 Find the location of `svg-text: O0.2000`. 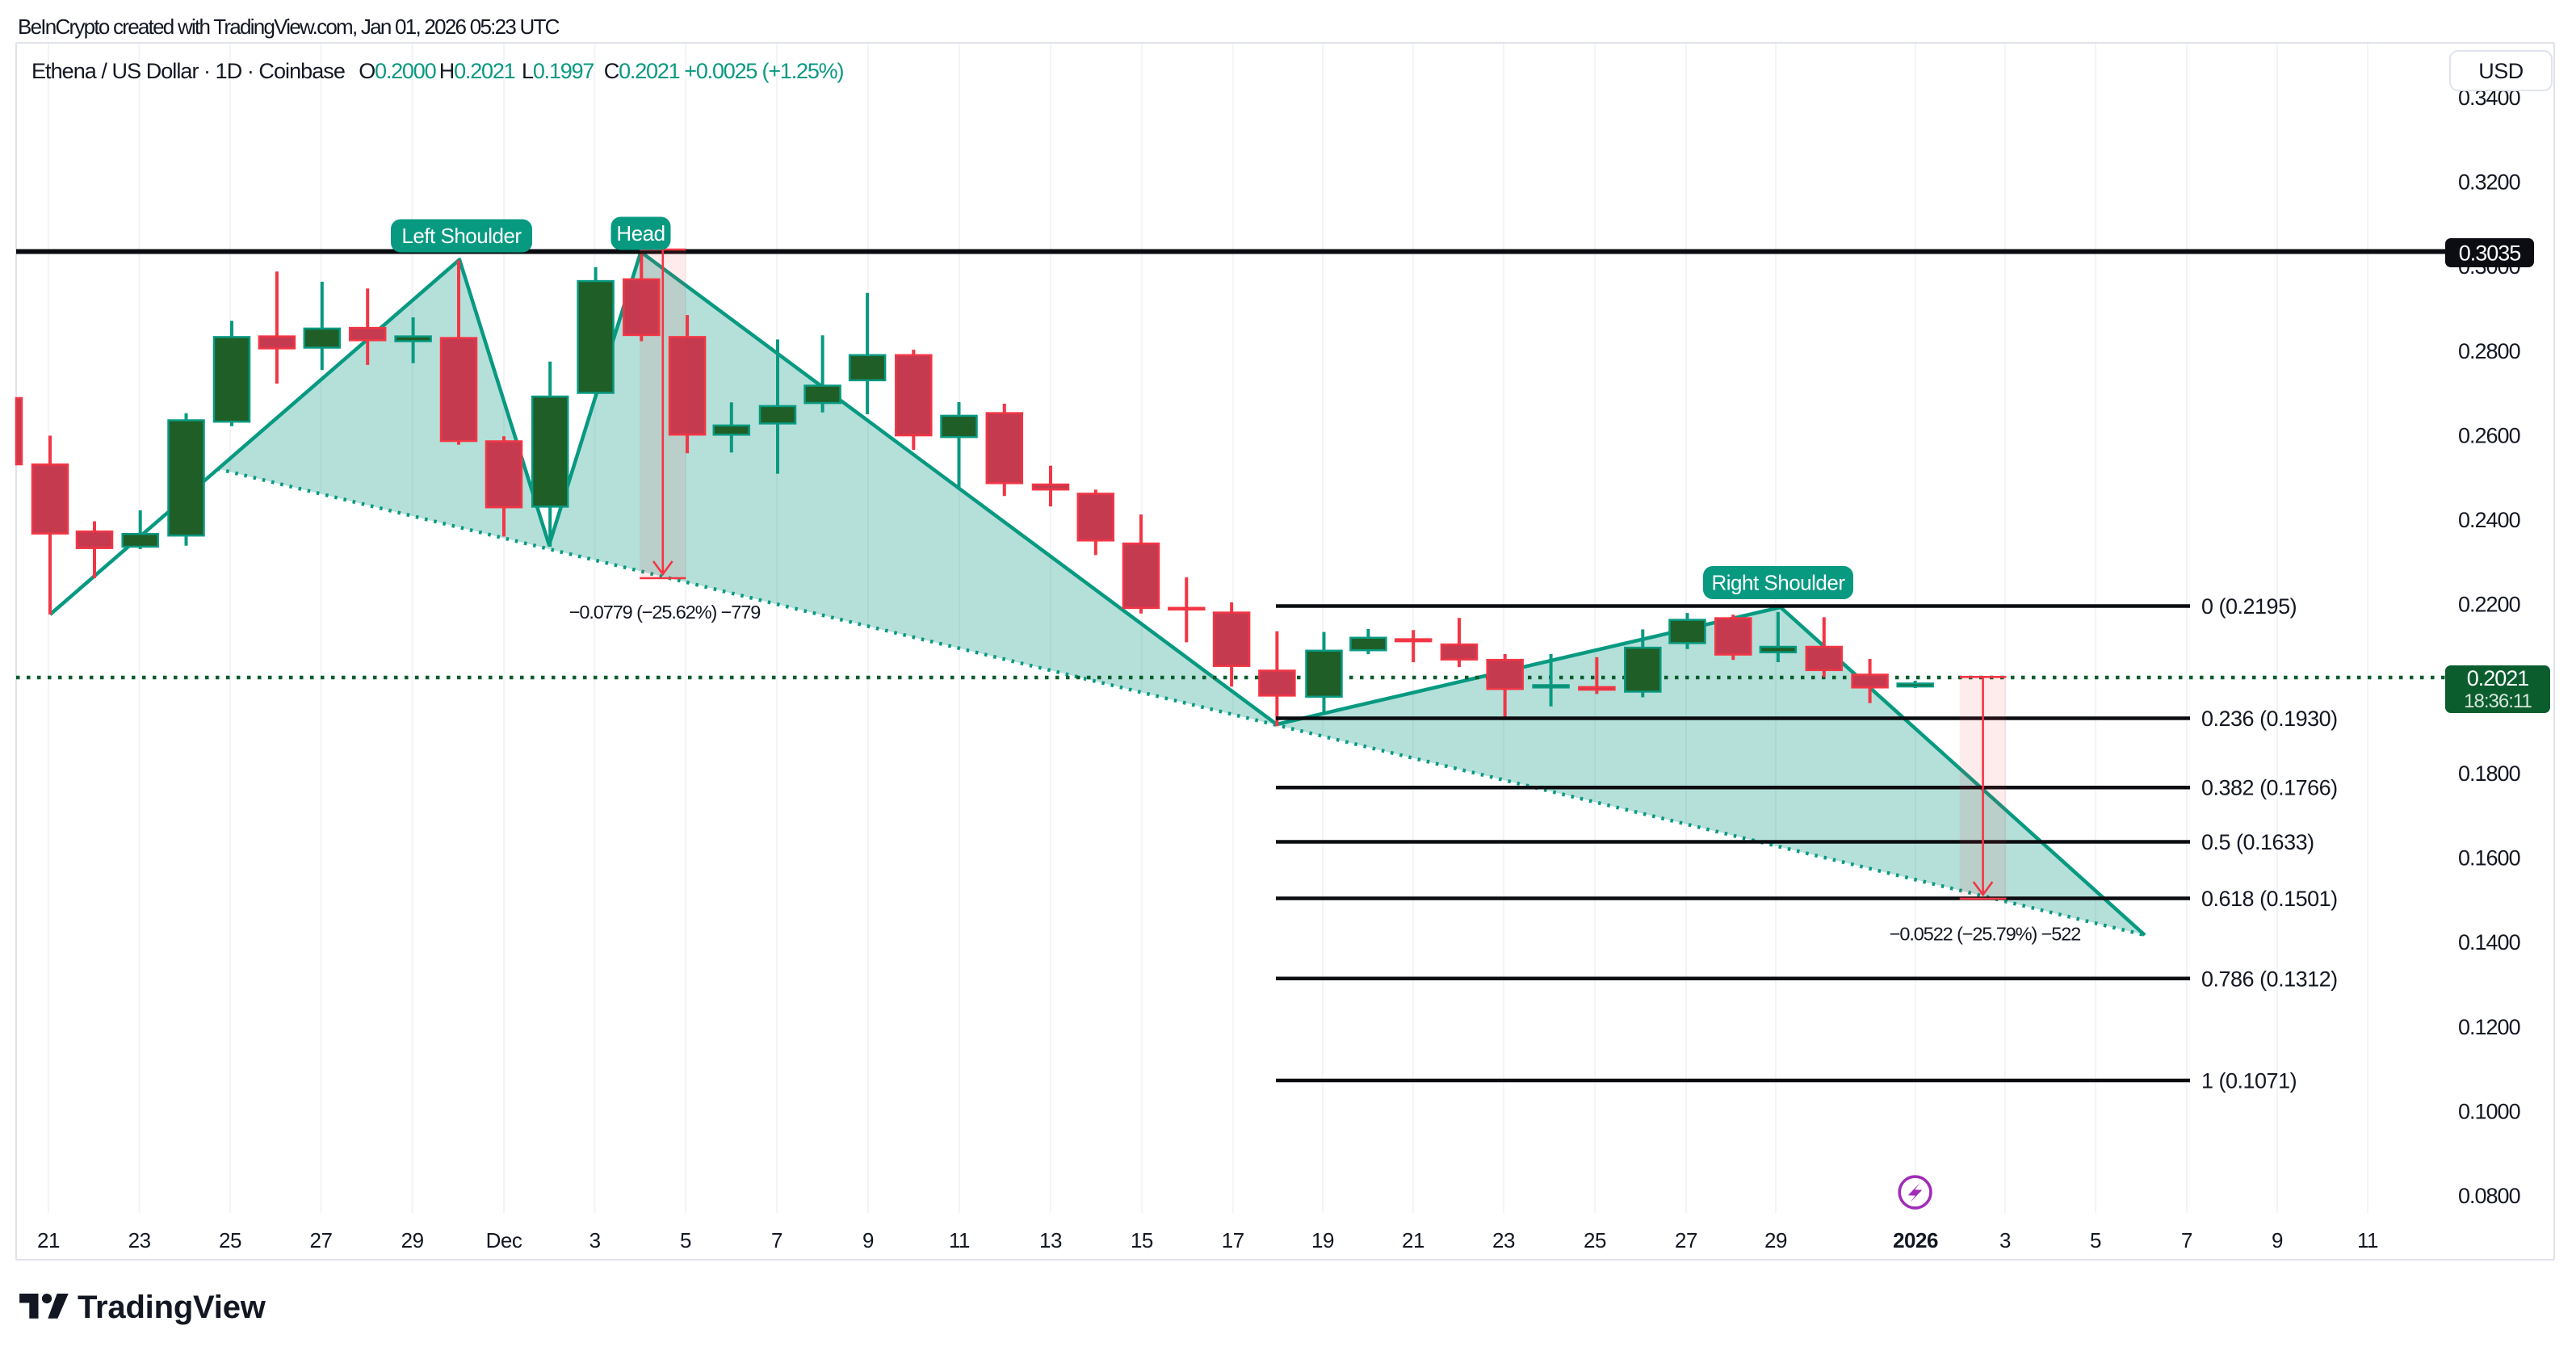

svg-text: O0.2000 is located at coordinates (397, 71).